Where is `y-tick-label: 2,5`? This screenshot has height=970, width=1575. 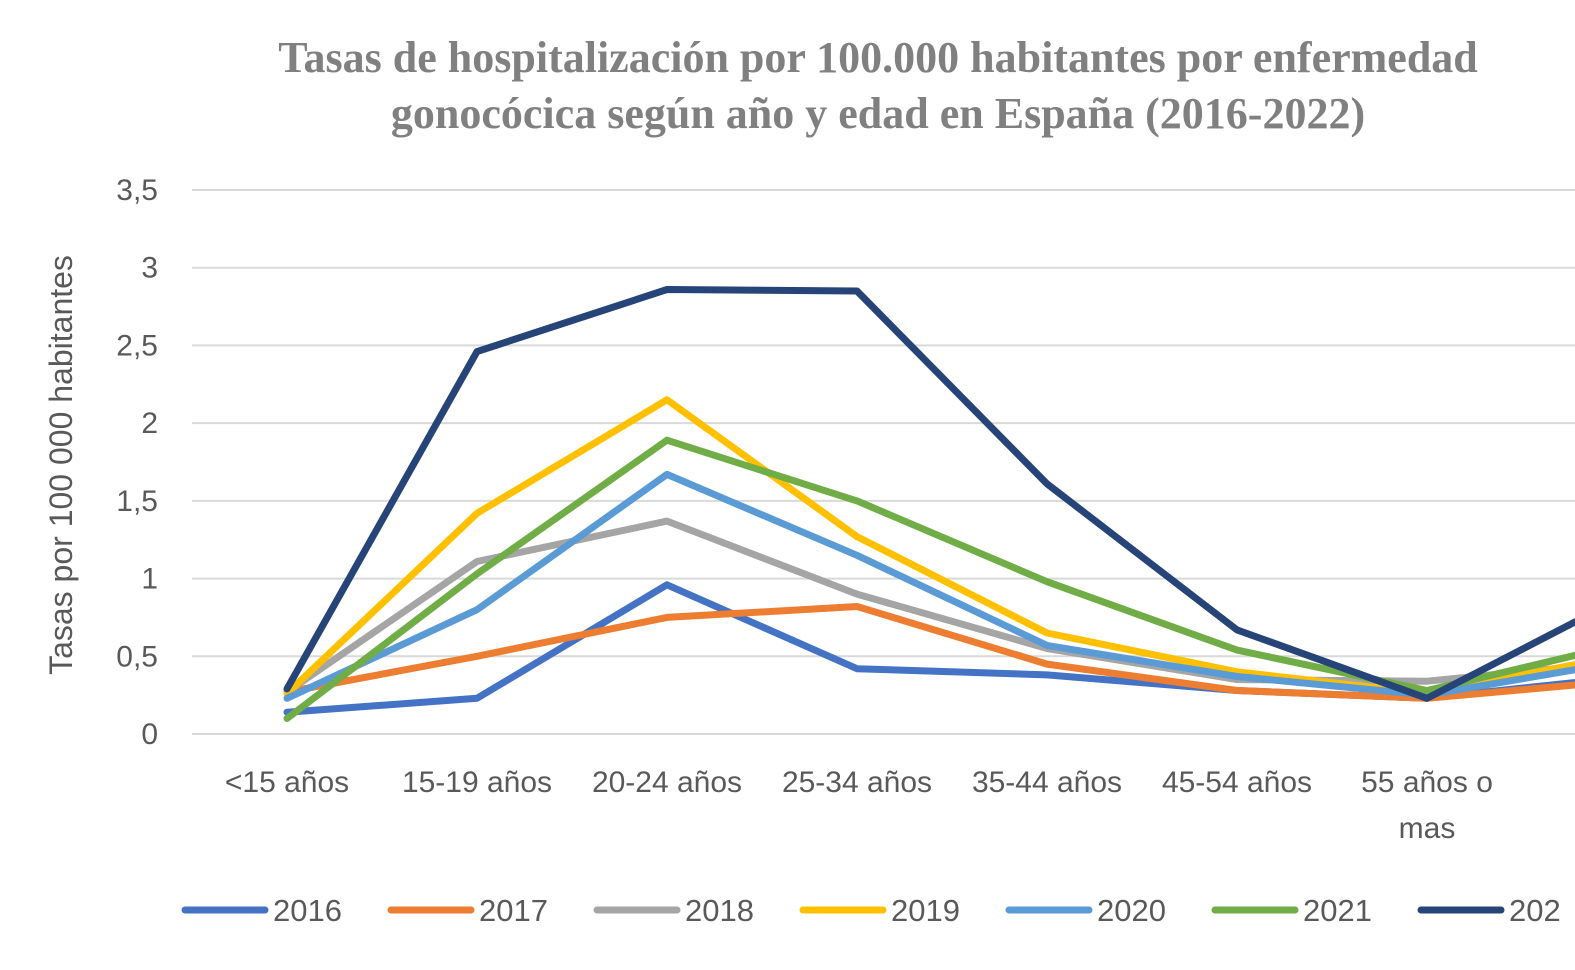 y-tick-label: 2,5 is located at coordinates (137, 345).